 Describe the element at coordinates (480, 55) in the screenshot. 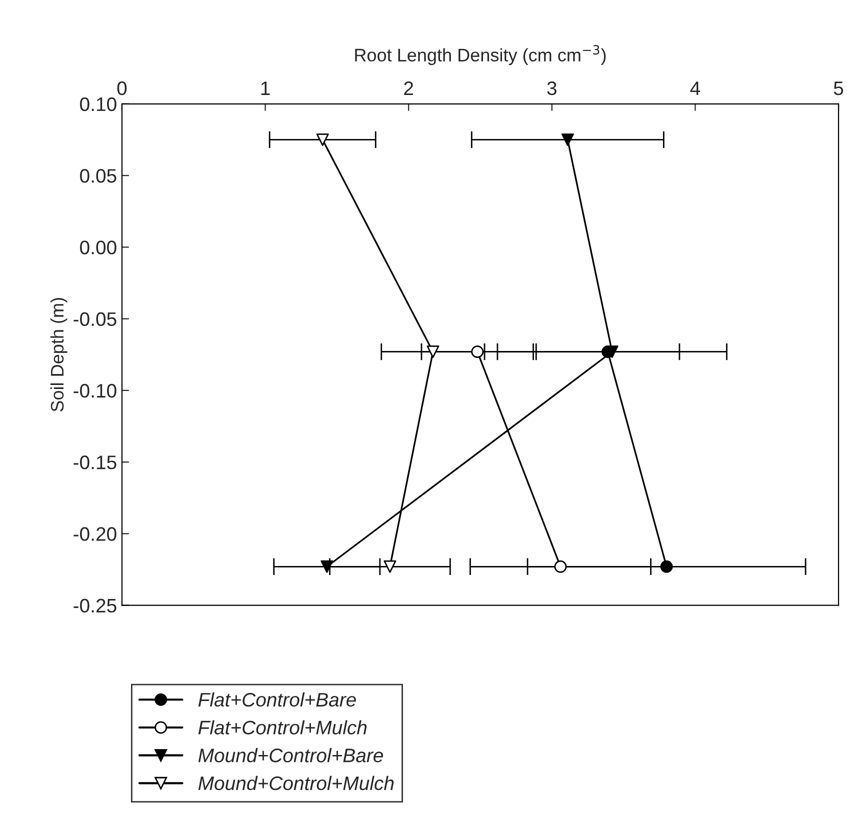

I see `x-axis-title: Root Length Density (cm cm$^{−3}$)` at that location.